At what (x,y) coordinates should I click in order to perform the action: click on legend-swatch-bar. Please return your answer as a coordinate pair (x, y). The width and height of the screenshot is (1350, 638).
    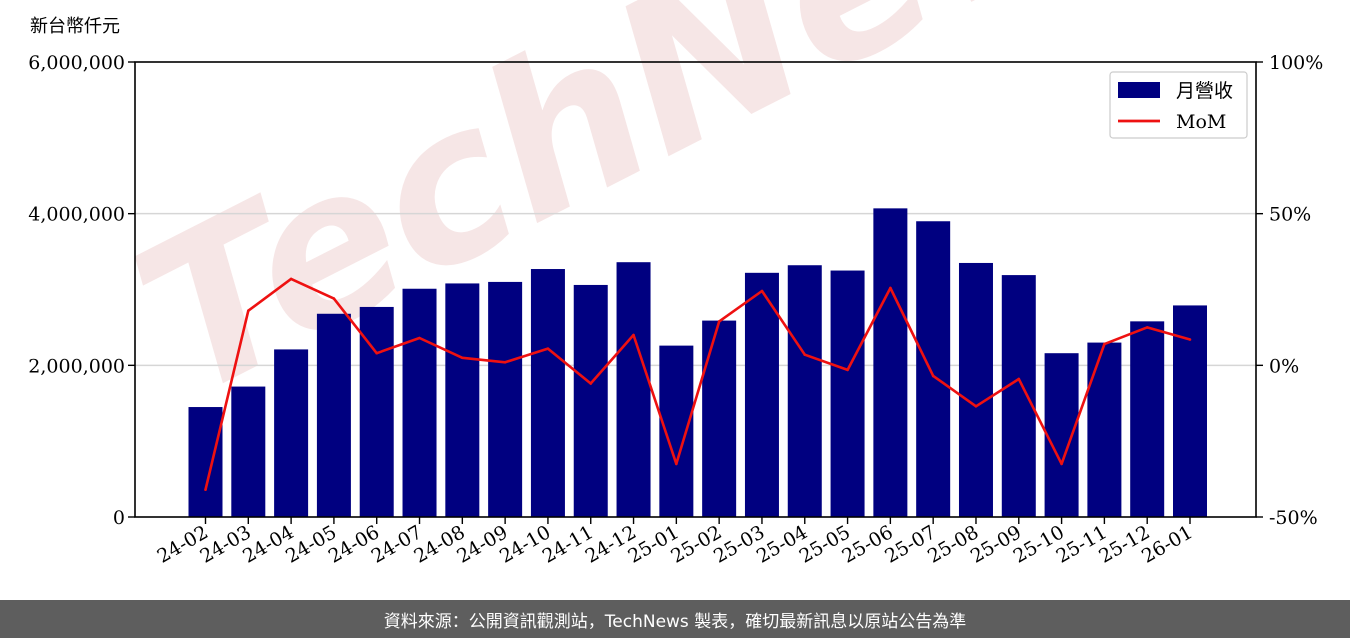
    Looking at the image, I should click on (1139, 90).